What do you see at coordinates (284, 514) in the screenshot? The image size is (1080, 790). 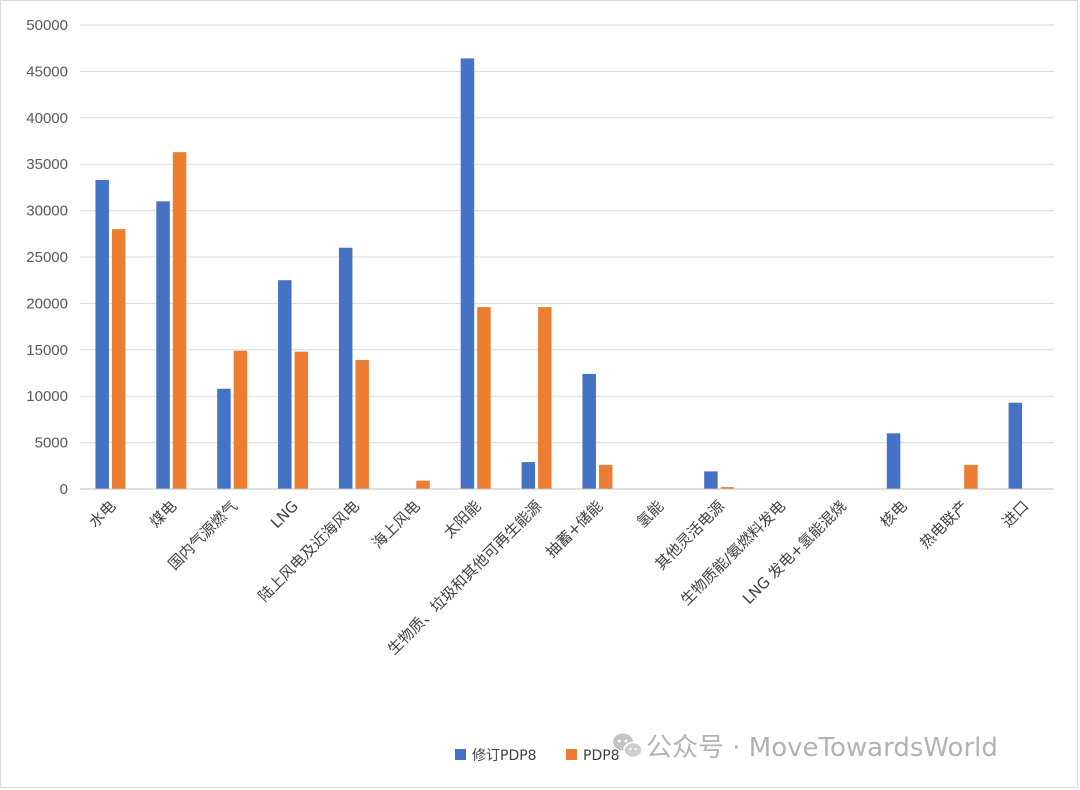 I see `x-category-label: LNG` at bounding box center [284, 514].